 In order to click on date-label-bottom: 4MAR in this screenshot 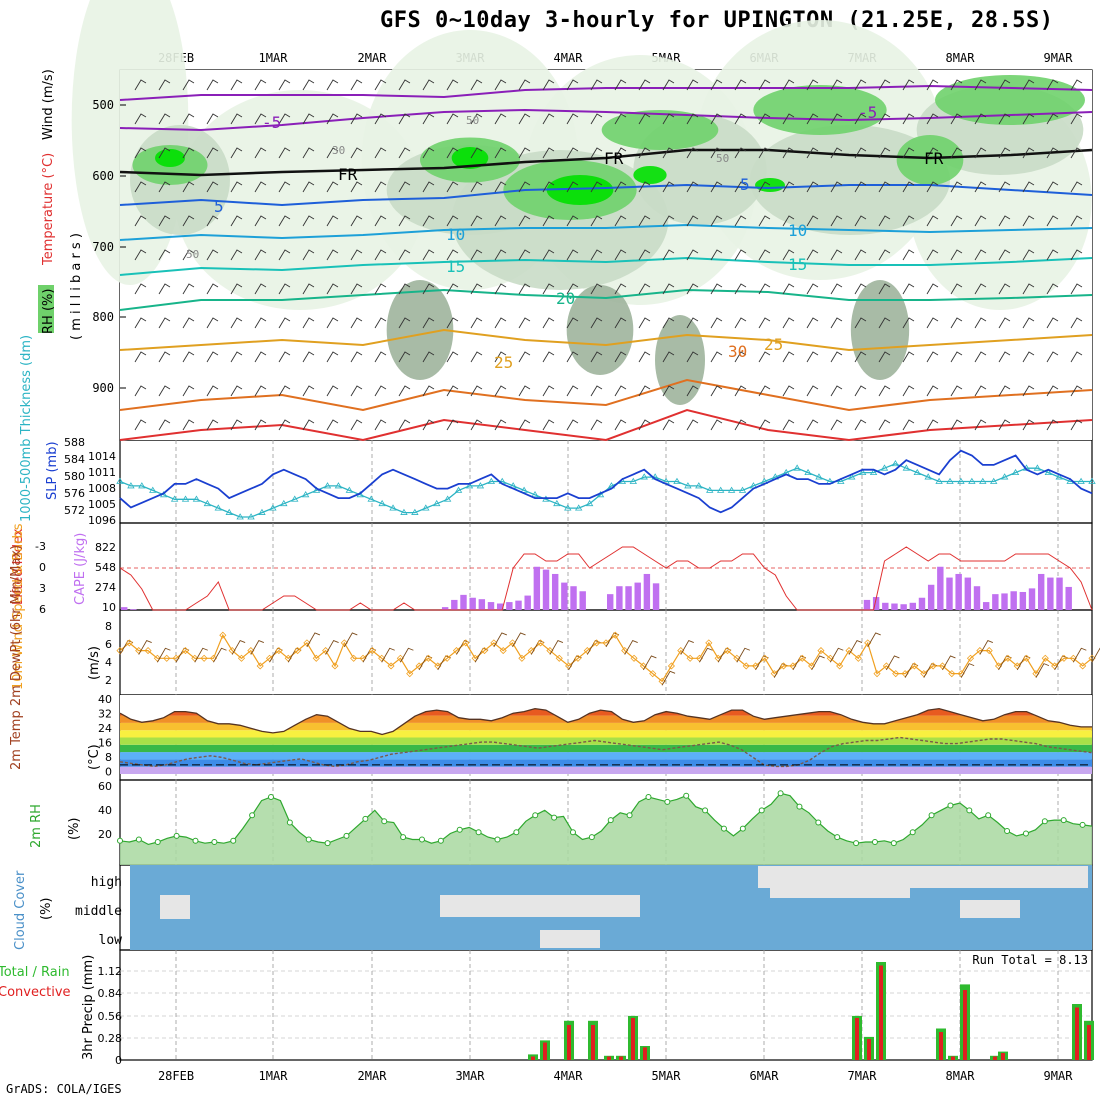, I will do `click(569, 1076)`.